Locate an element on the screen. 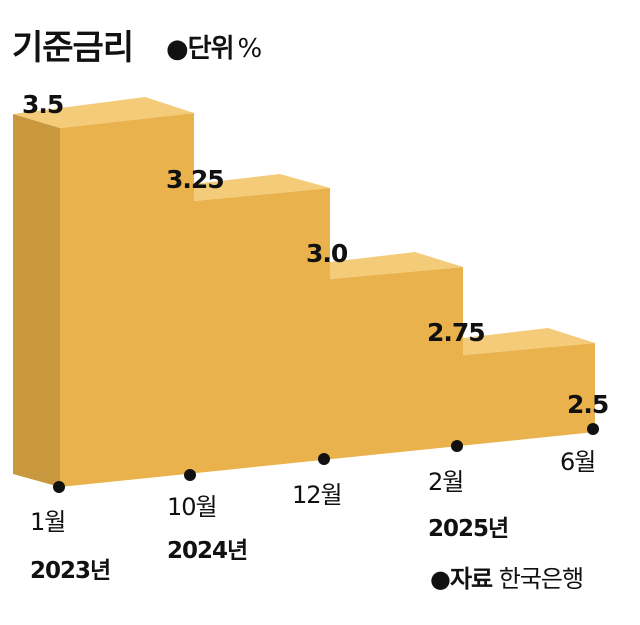 The image size is (640, 625). unit-symbol: % is located at coordinates (250, 49).